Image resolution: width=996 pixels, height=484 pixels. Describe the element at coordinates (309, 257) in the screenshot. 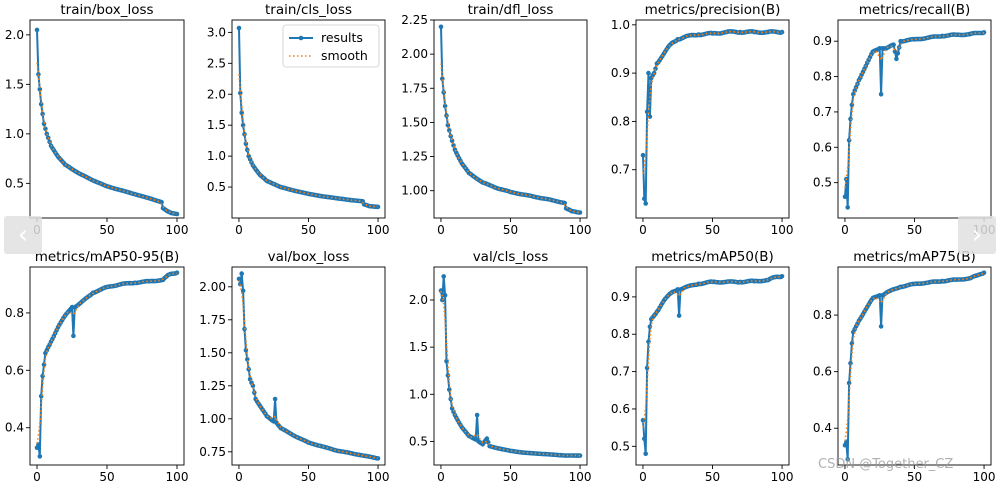

I see `chart-title: val/box_loss` at that location.